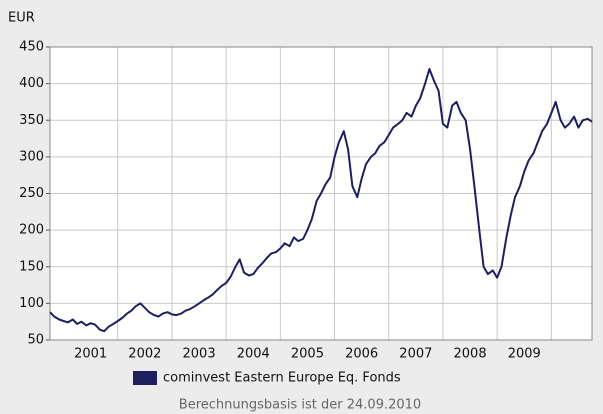 The height and width of the screenshot is (414, 603). Describe the element at coordinates (470, 354) in the screenshot. I see `x-tick-label: 2008` at that location.